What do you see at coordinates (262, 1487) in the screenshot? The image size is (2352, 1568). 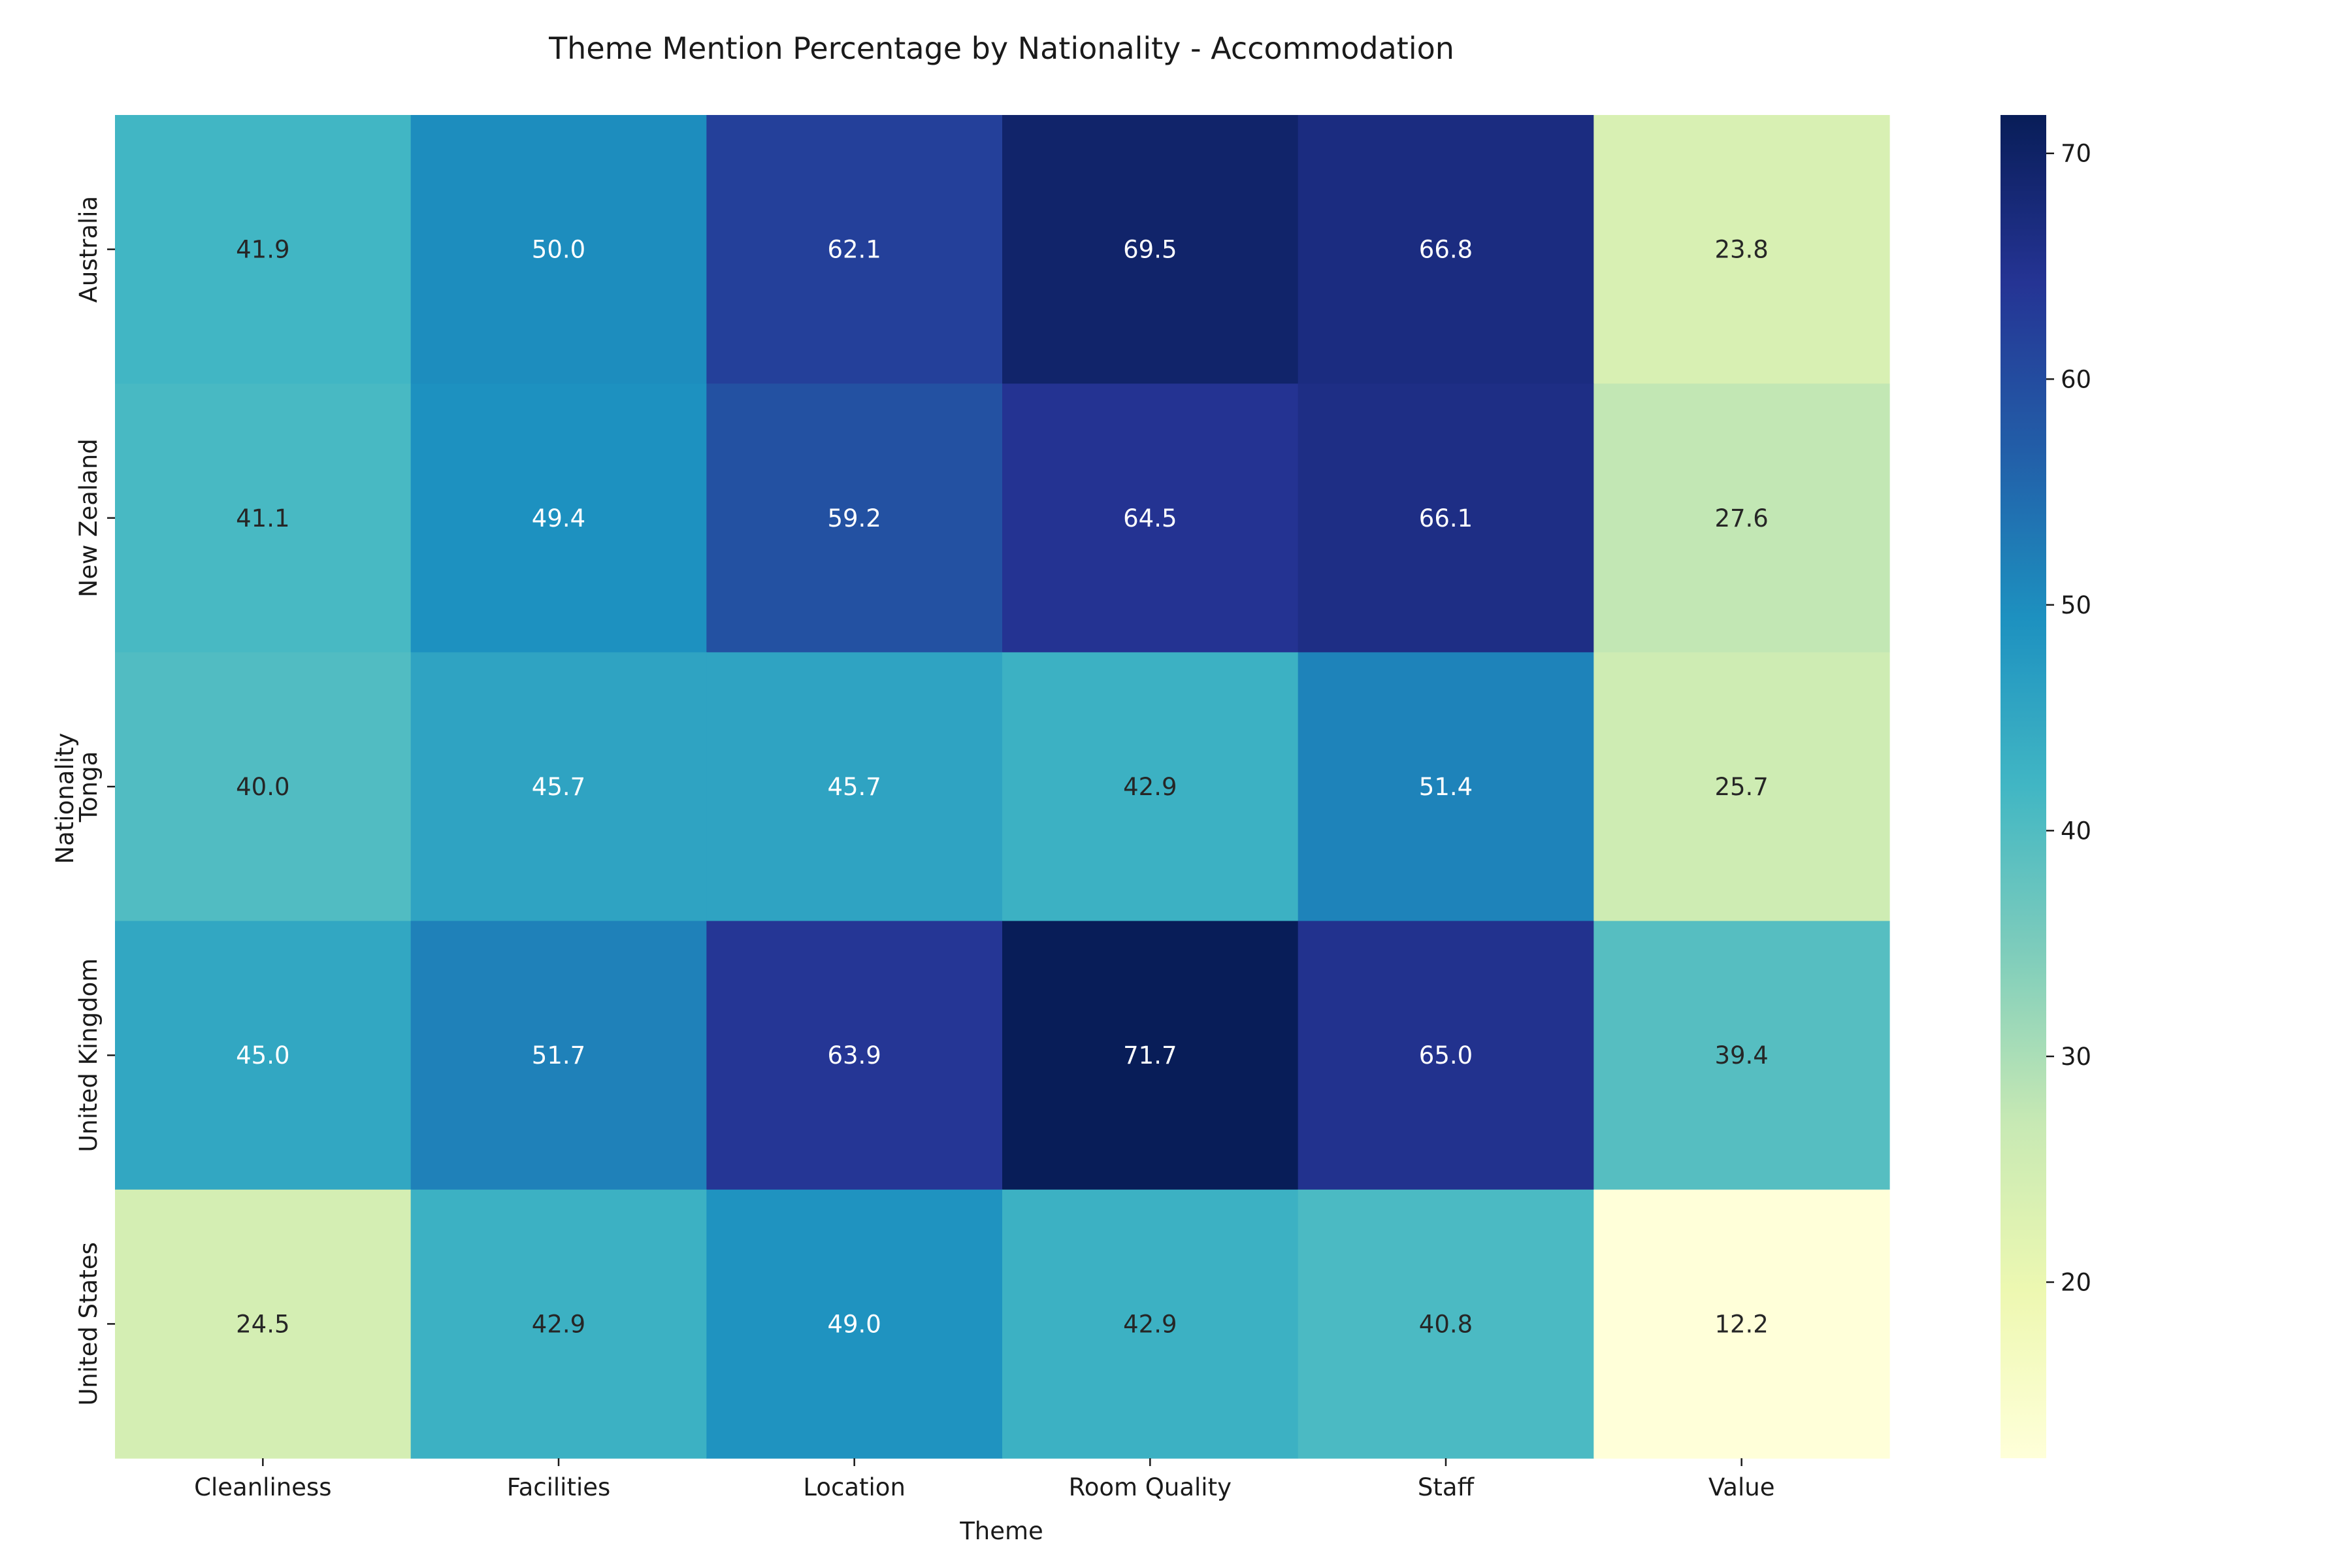 I see `x-tick-label: Cleanliness` at bounding box center [262, 1487].